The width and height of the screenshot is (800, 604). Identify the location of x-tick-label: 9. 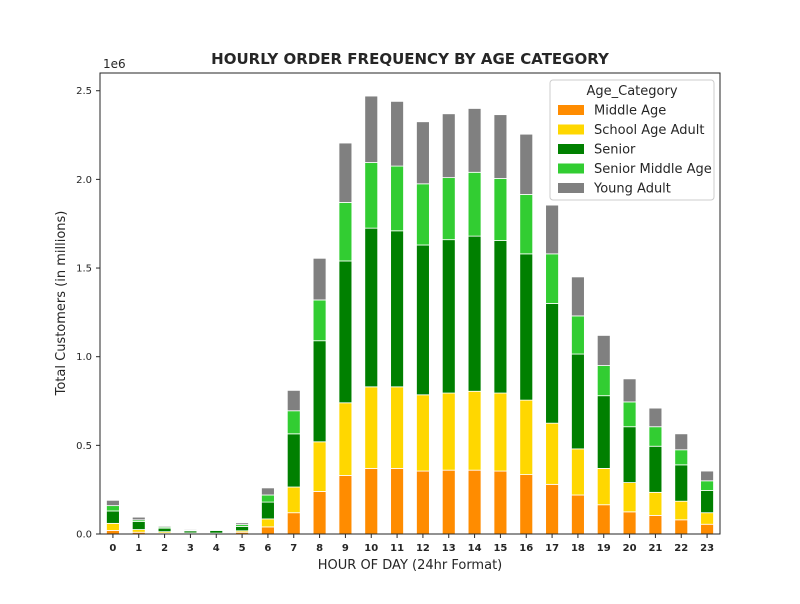
(345, 548).